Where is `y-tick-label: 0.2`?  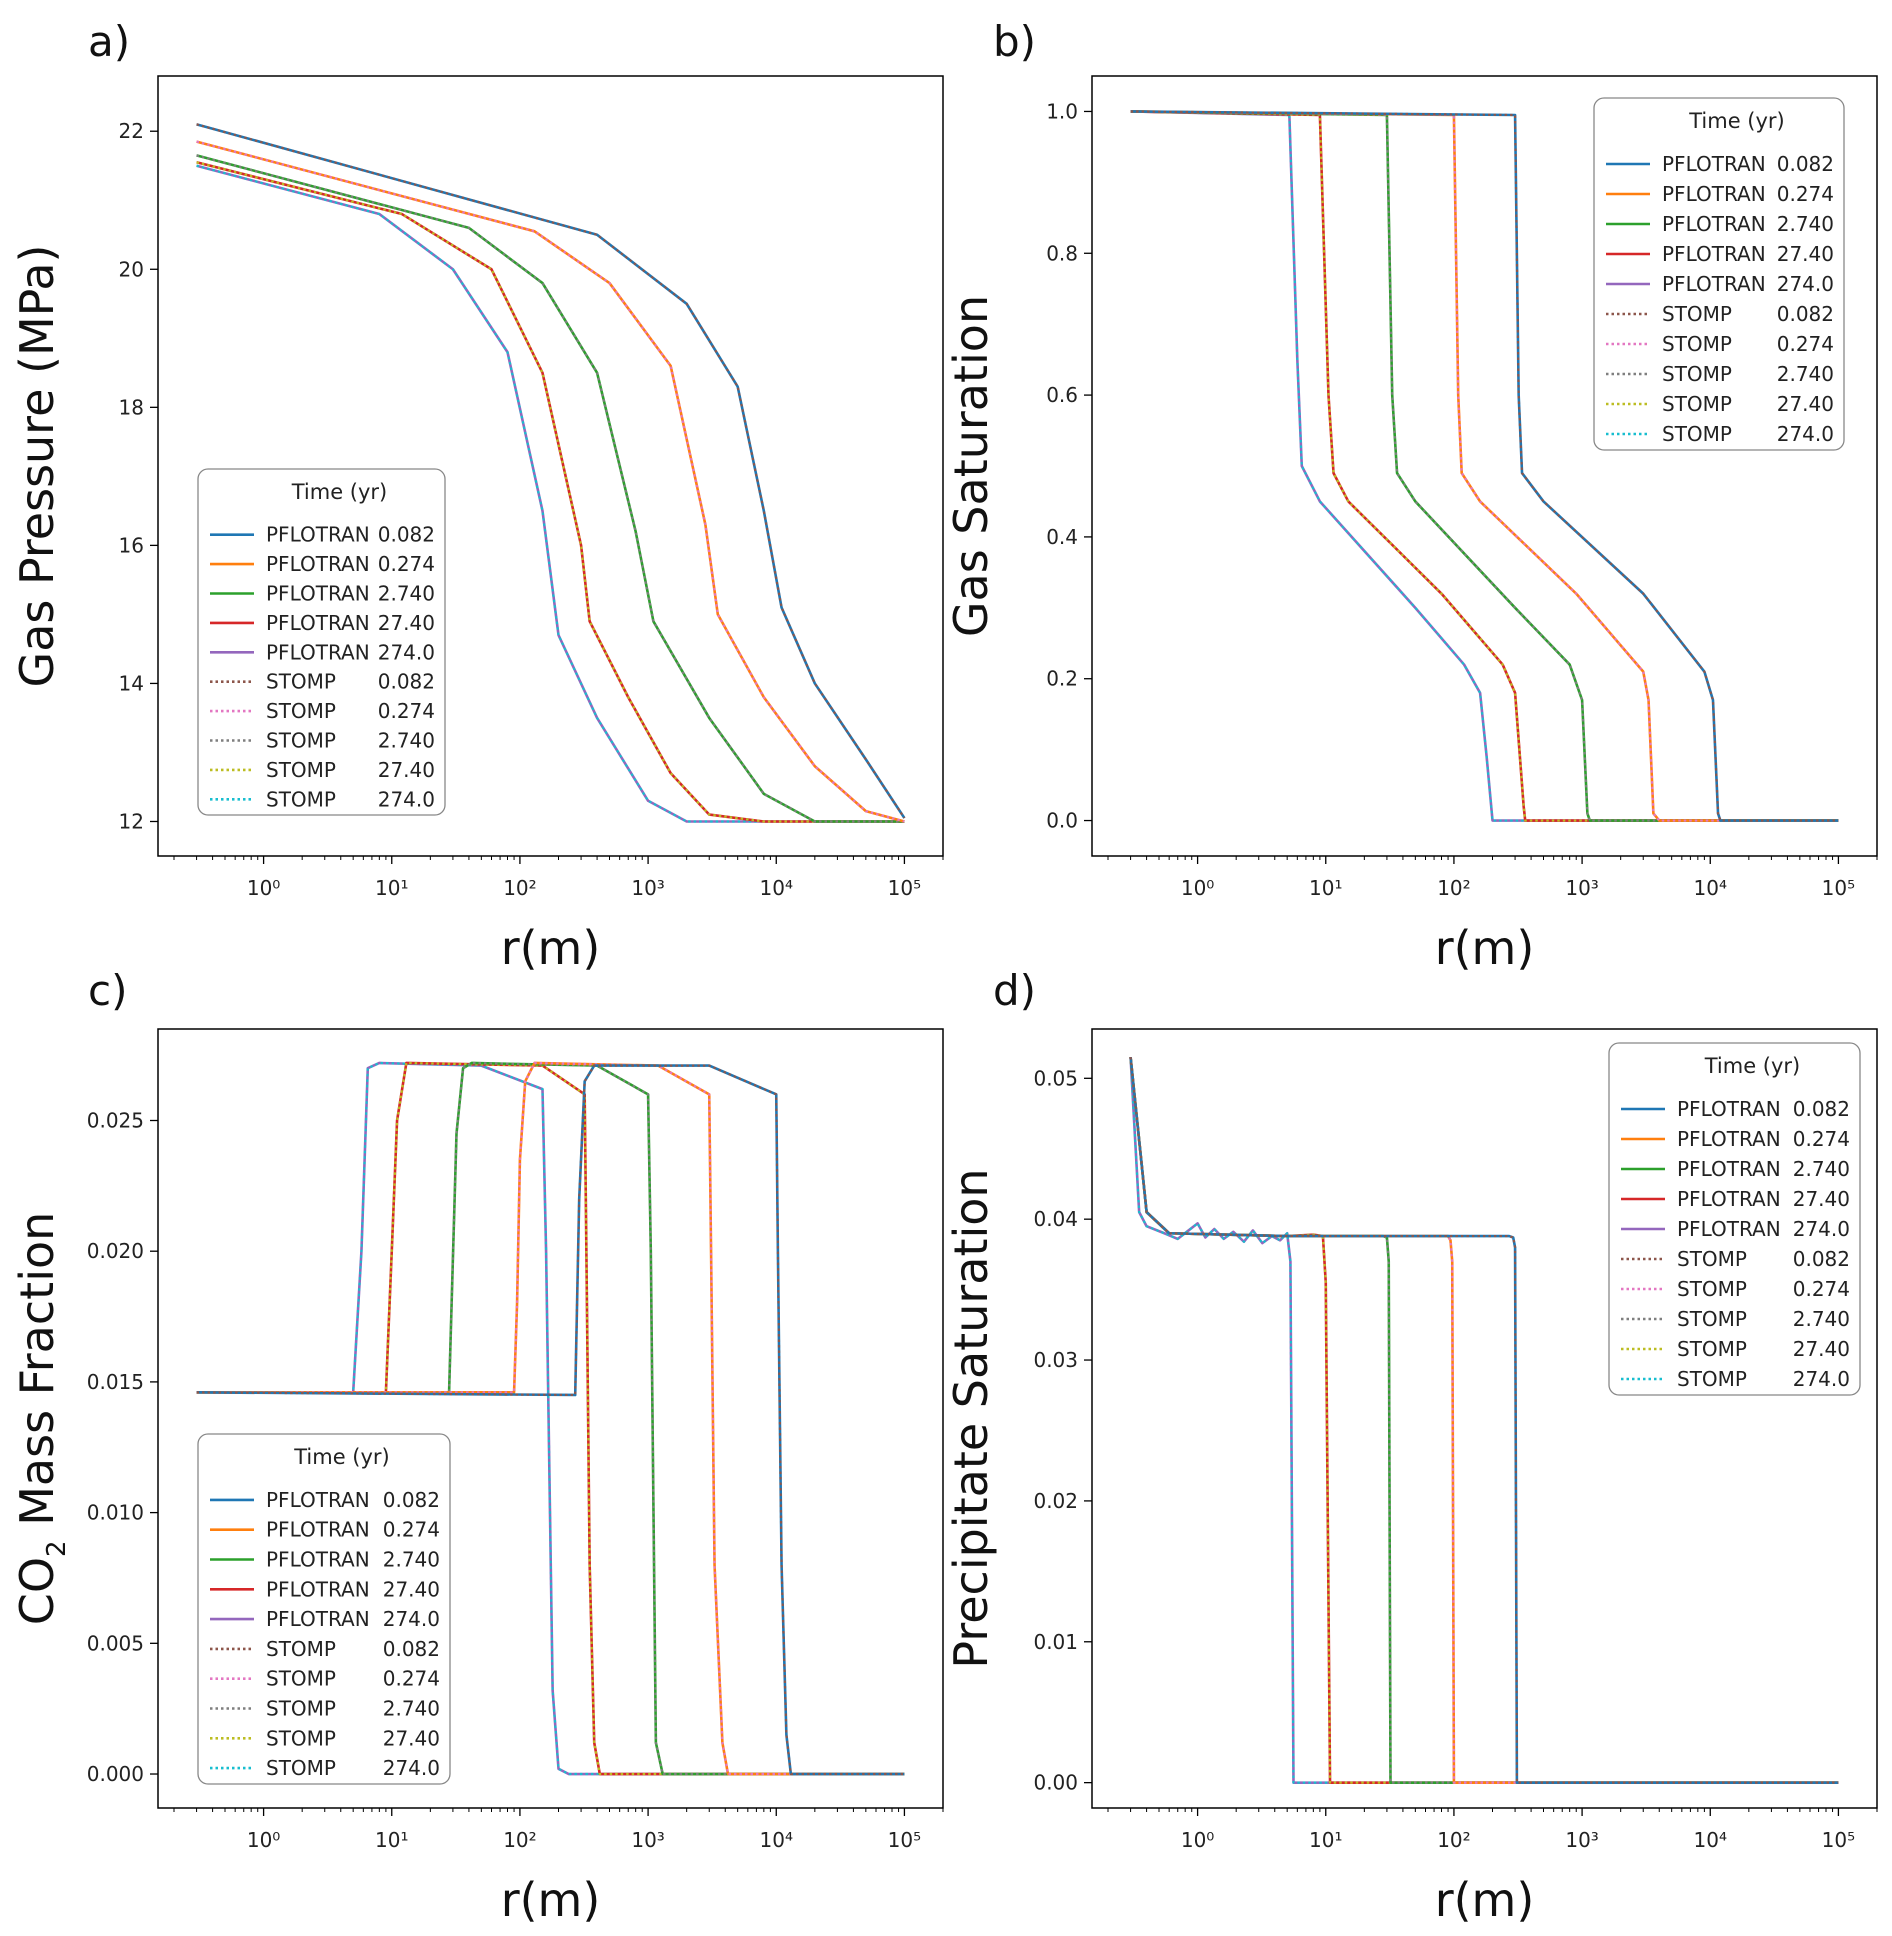
y-tick-label: 0.2 is located at coordinates (1062, 679).